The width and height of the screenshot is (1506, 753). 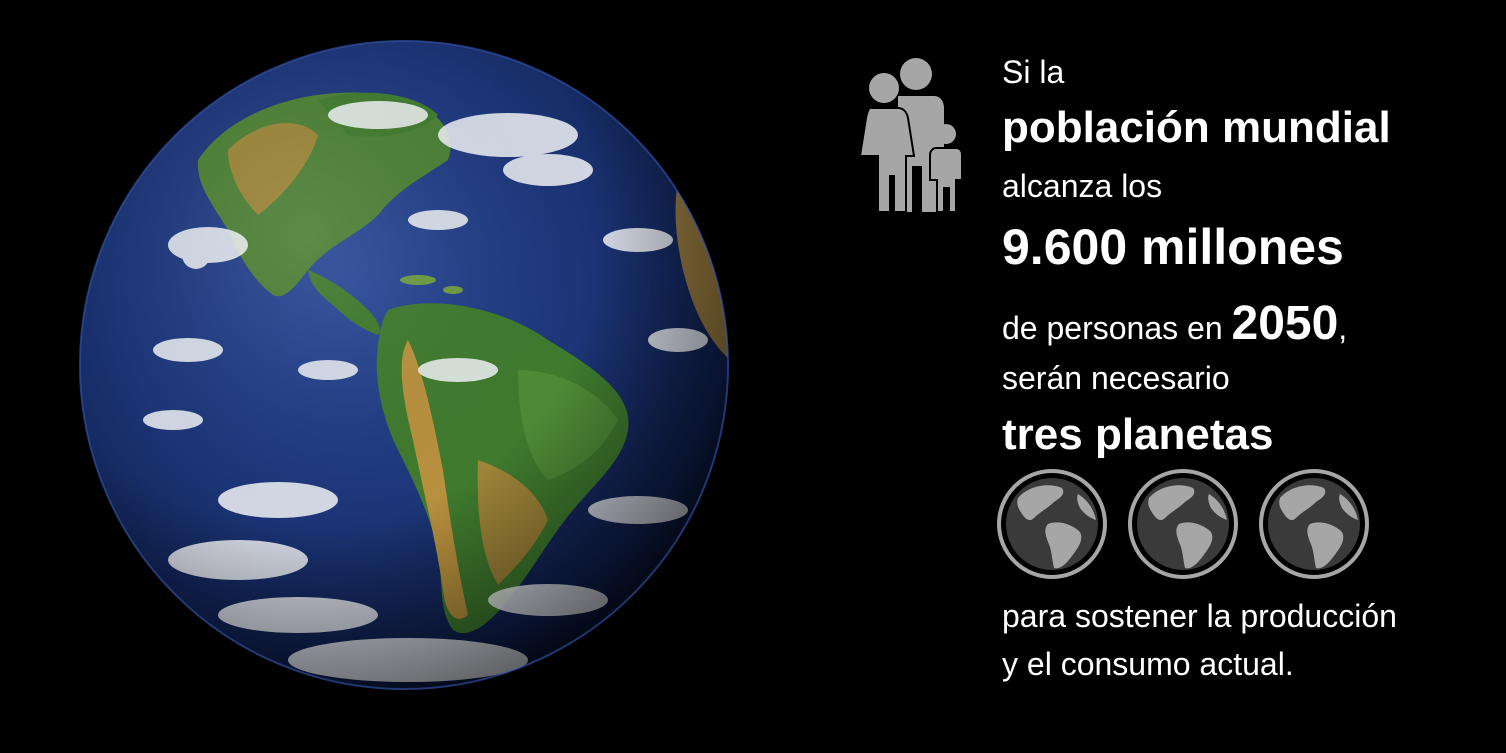 I want to click on planet-icons-row, so click(x=1186, y=524).